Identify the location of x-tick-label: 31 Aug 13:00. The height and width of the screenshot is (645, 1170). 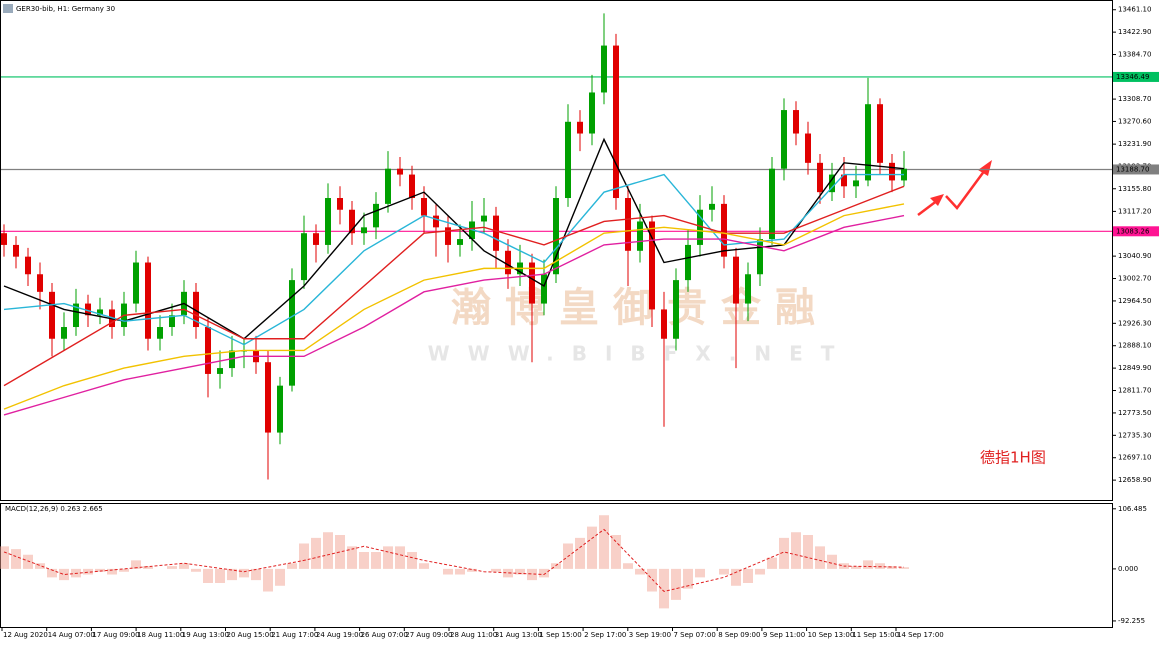
(518, 635).